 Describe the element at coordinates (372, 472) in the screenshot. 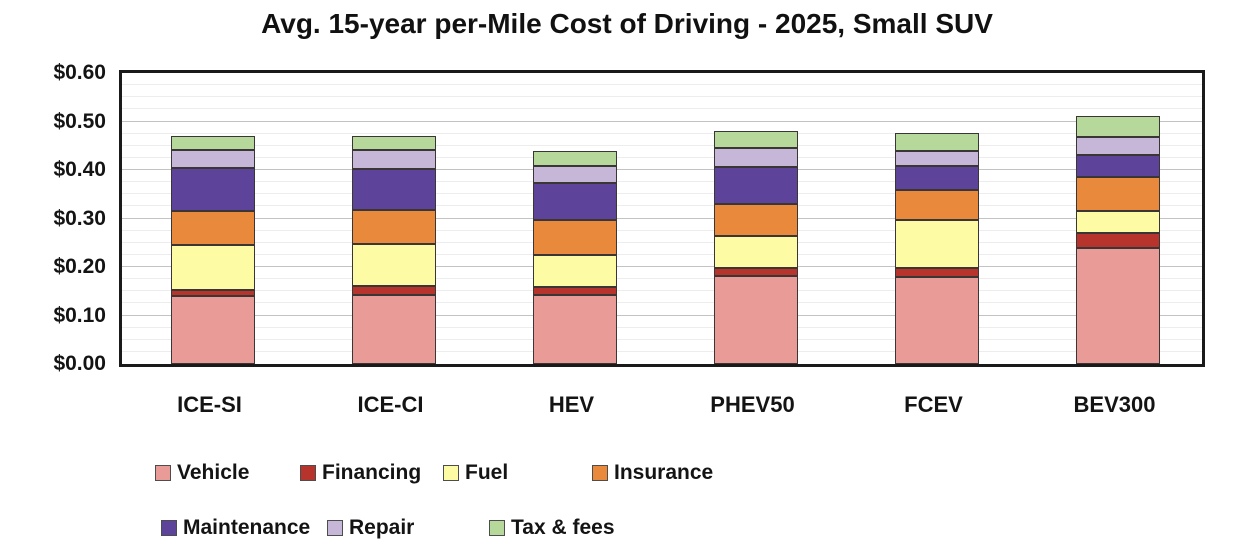

I see `legend-label: Financing` at that location.